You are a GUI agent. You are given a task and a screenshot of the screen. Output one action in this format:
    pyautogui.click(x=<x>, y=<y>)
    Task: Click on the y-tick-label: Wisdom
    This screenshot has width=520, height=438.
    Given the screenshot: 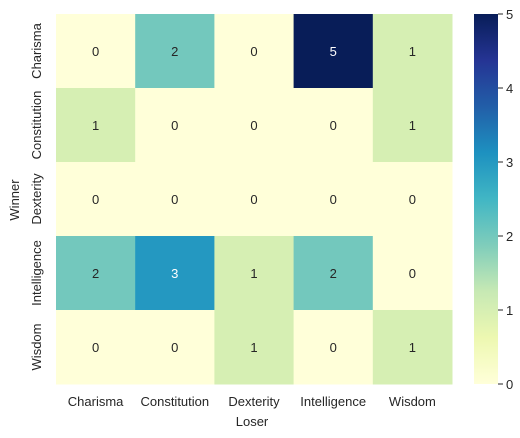 What is the action you would take?
    pyautogui.click(x=36, y=347)
    